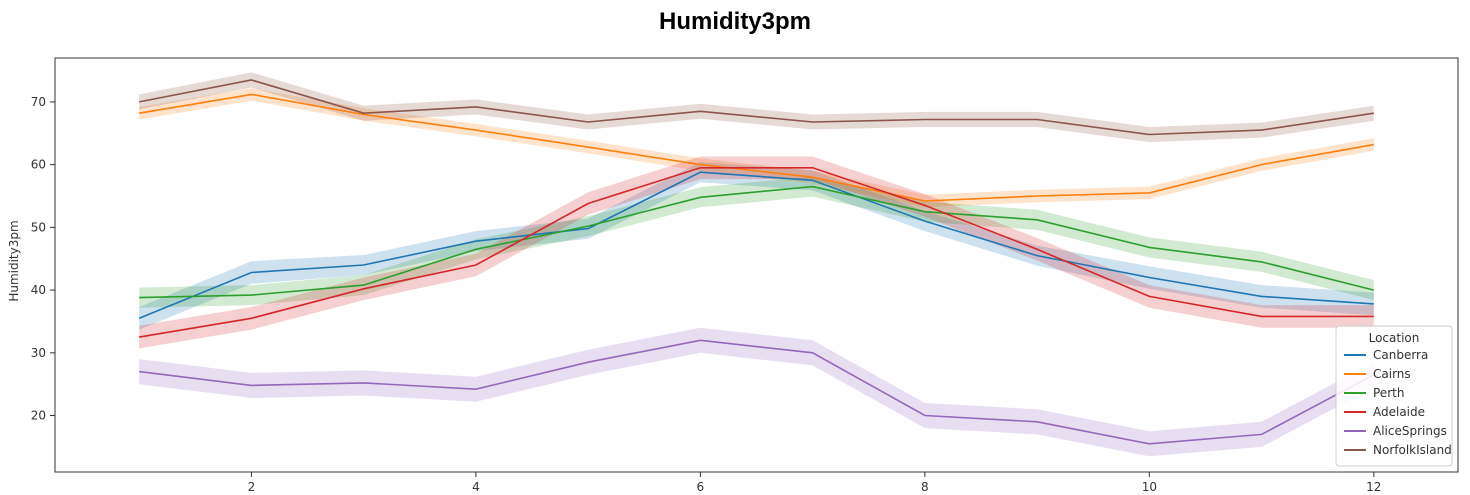 This screenshot has width=1470, height=495. I want to click on legend-label-canberra: Canberra, so click(1400, 355).